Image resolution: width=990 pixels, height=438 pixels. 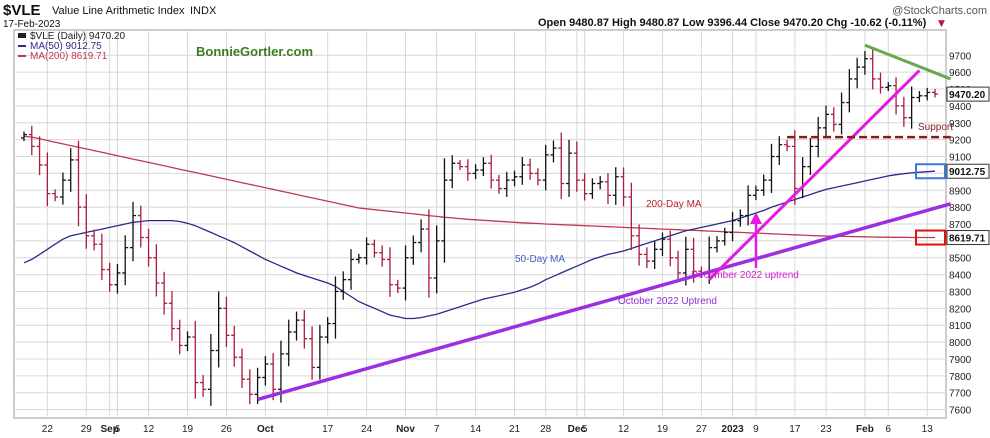 I want to click on x-tick-label: 2023, so click(x=732, y=429).